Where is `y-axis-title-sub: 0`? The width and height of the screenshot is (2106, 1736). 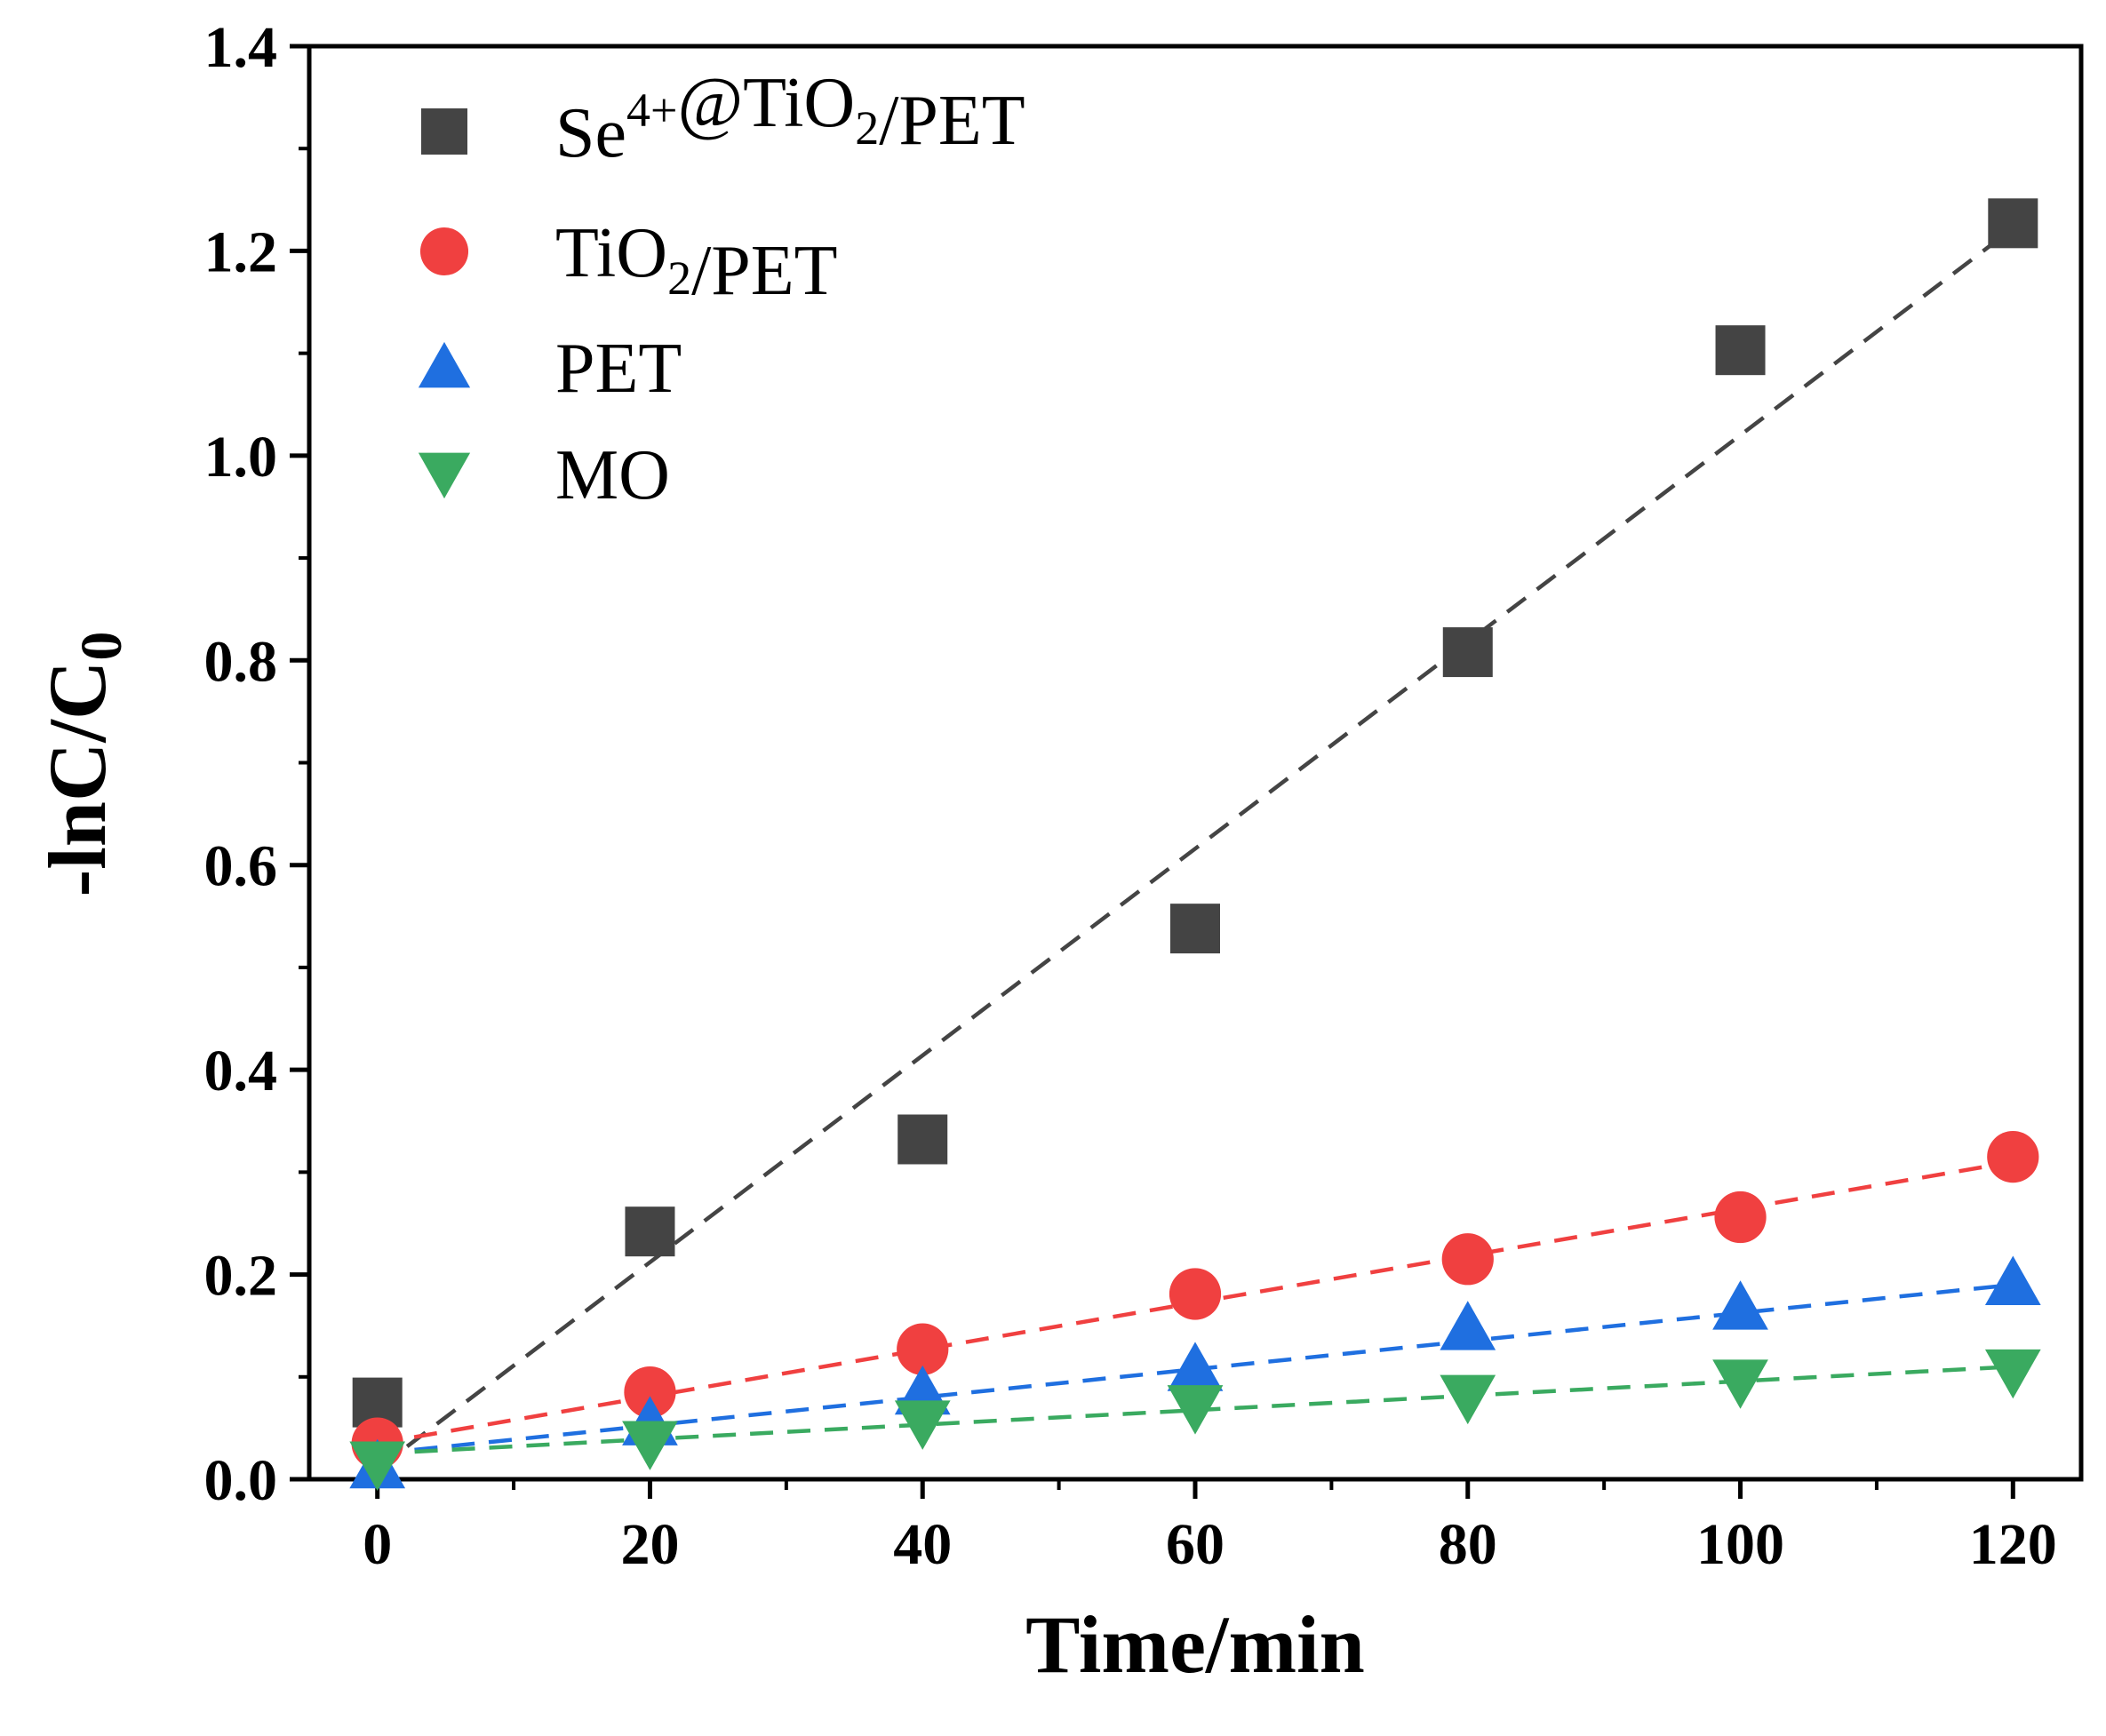
y-axis-title-sub: 0 is located at coordinates (101, 646).